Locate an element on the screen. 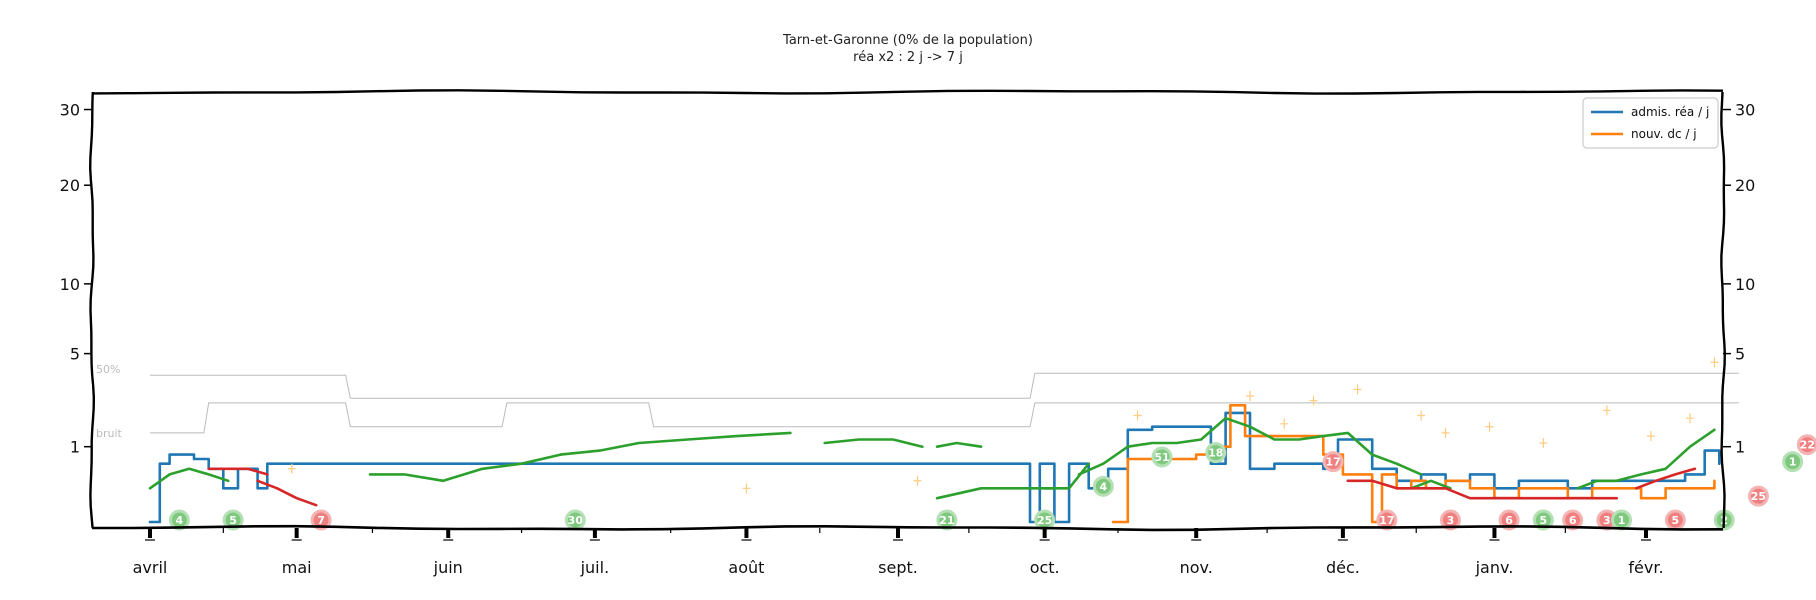 This screenshot has height=600, width=1816. badge-1: 5 is located at coordinates (233, 520).